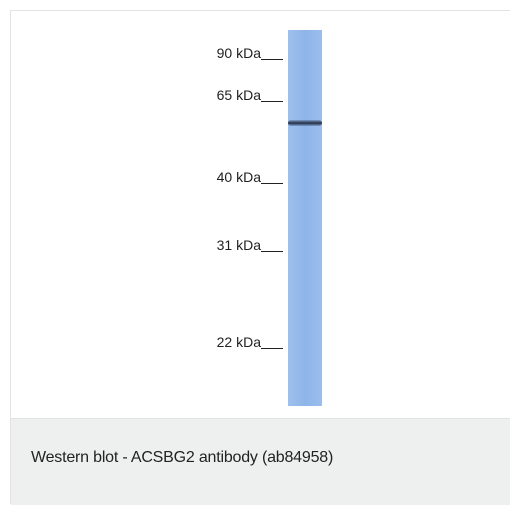  What do you see at coordinates (147, 178) in the screenshot?
I see `marker-40kda: 40 kDa` at bounding box center [147, 178].